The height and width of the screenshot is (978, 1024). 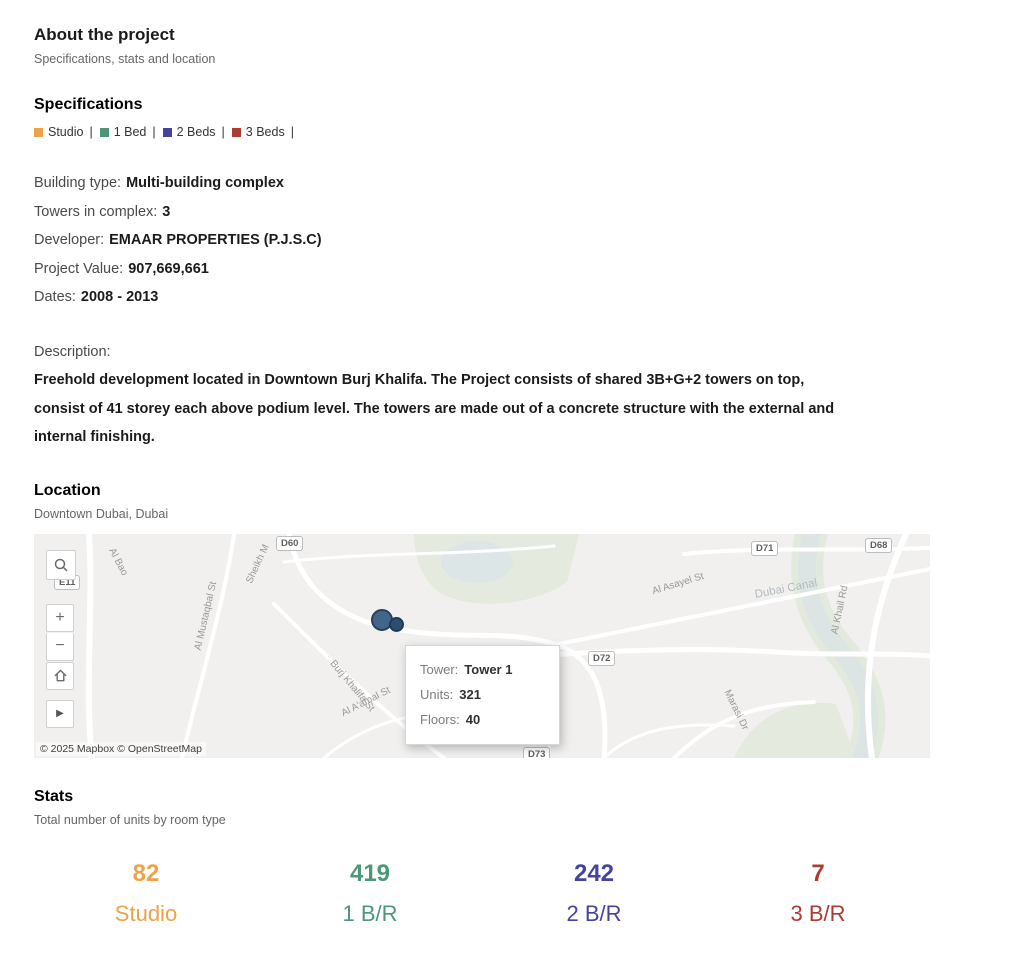 I want to click on field-building-type: Building type: Multi-building complex, so click(x=512, y=183).